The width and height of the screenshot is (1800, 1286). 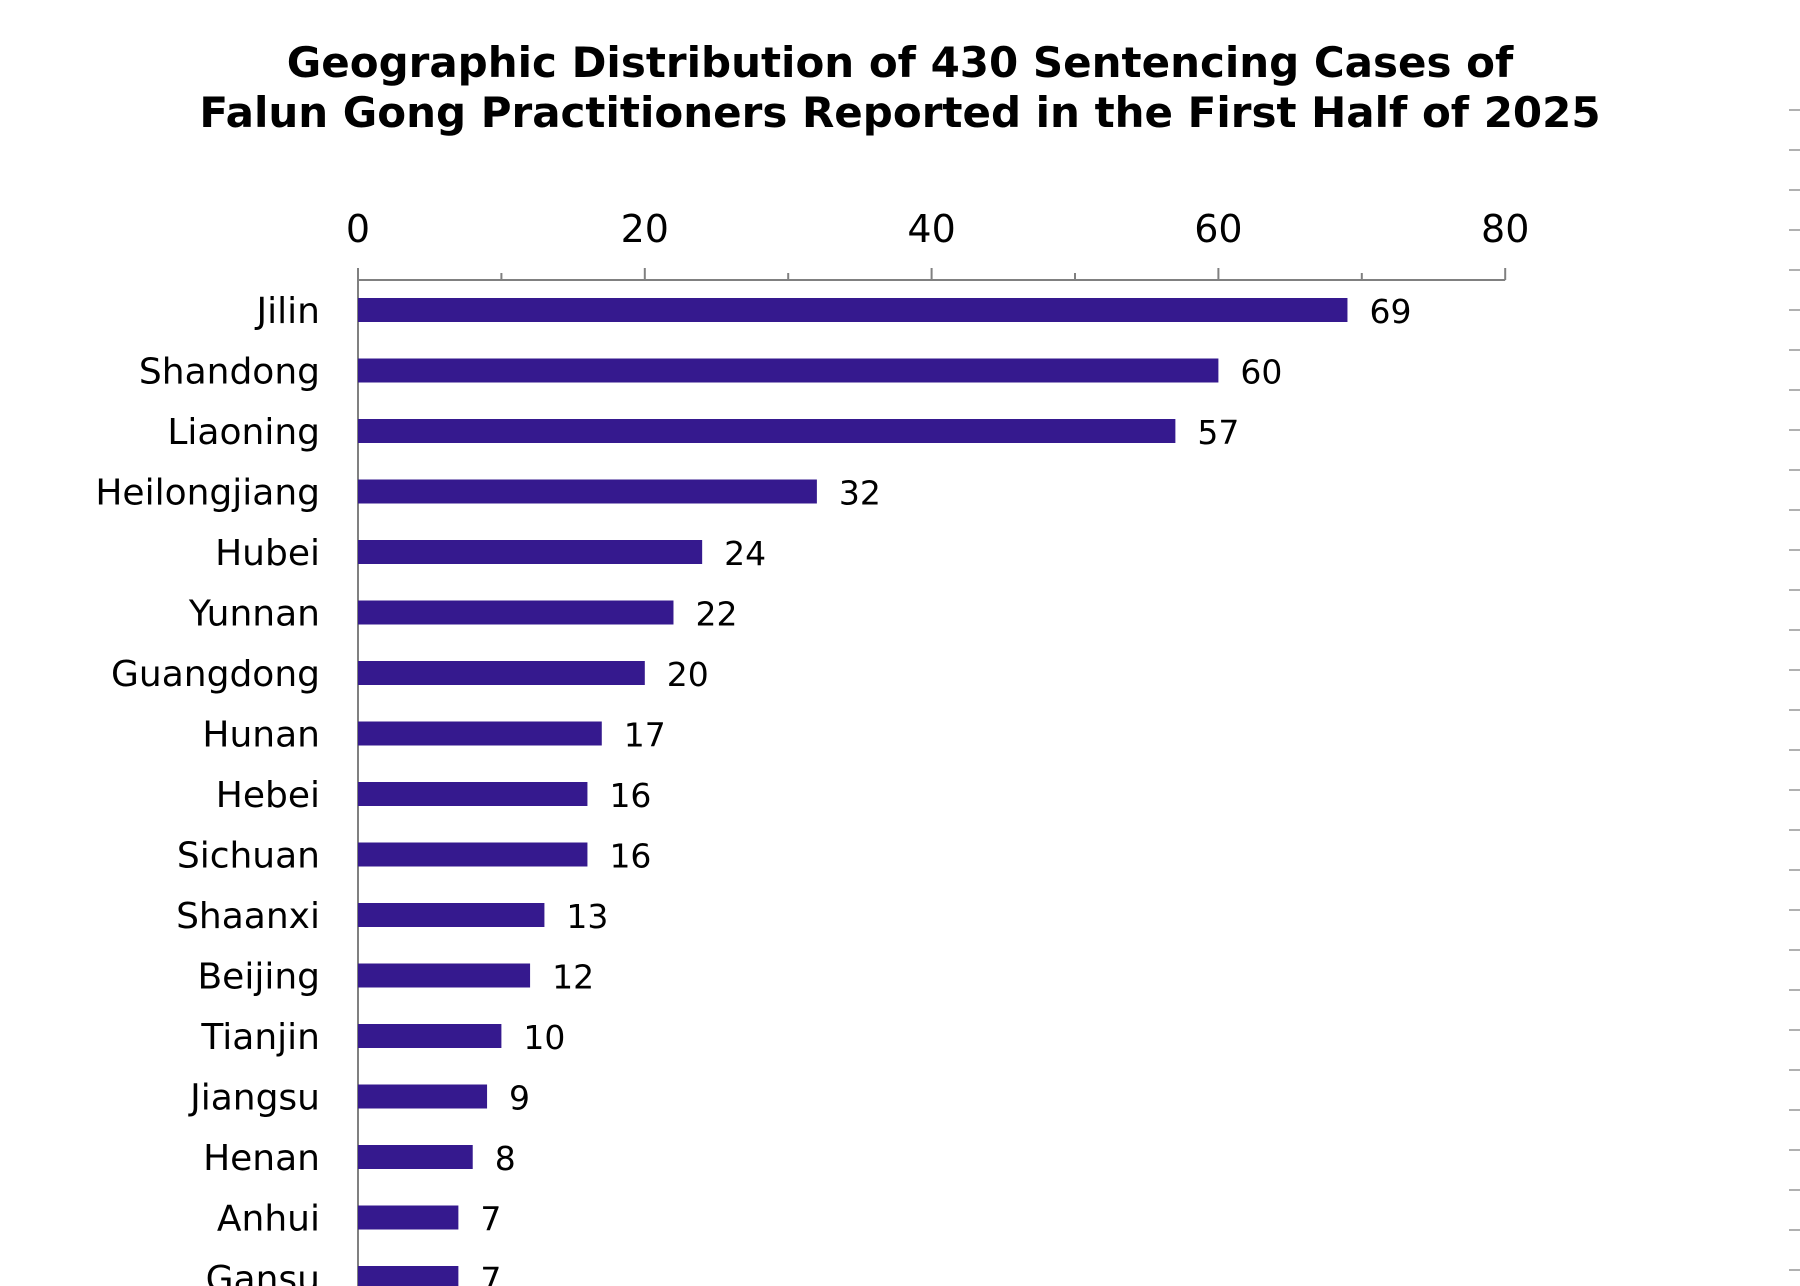 What do you see at coordinates (268, 1219) in the screenshot?
I see `category-label: Anhui` at bounding box center [268, 1219].